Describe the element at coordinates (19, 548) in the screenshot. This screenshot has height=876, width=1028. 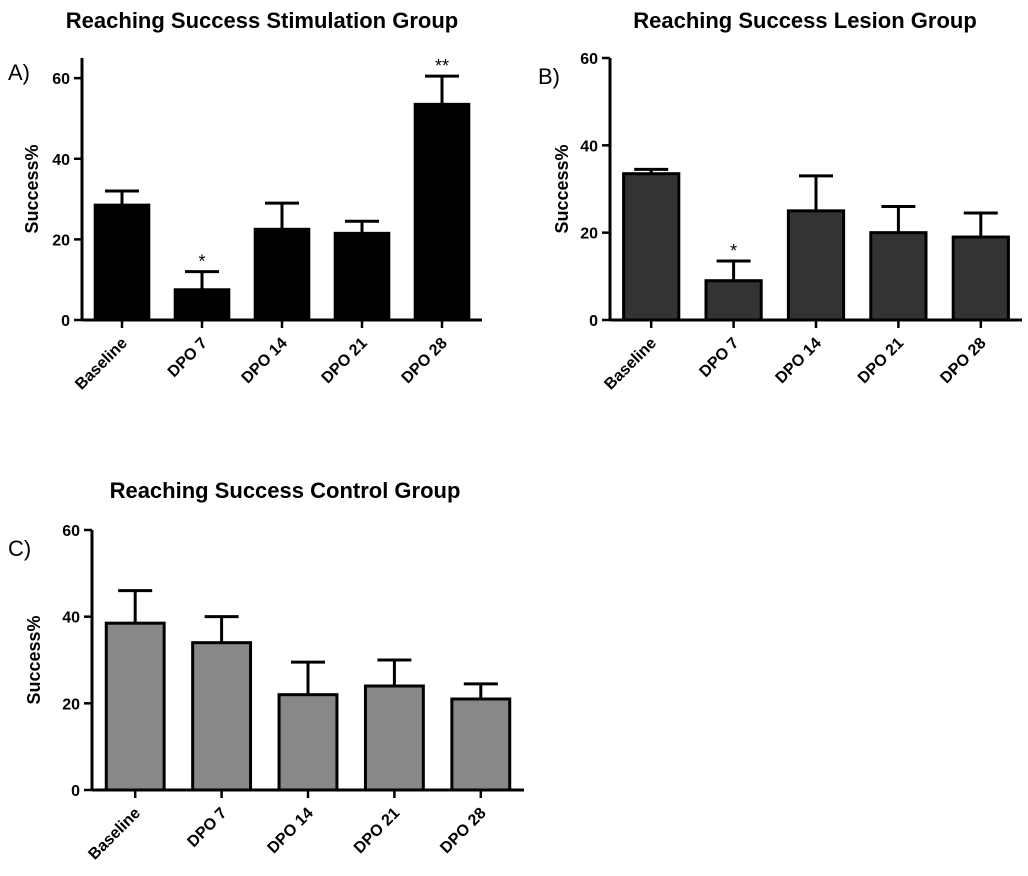
I see `panel-letter: C)` at that location.